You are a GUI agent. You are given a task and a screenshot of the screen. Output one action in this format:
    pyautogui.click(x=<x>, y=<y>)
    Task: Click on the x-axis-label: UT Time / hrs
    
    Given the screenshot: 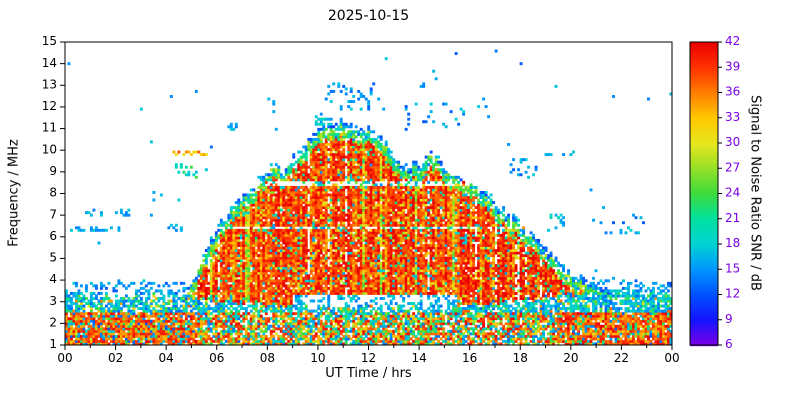 What is the action you would take?
    pyautogui.click(x=368, y=373)
    